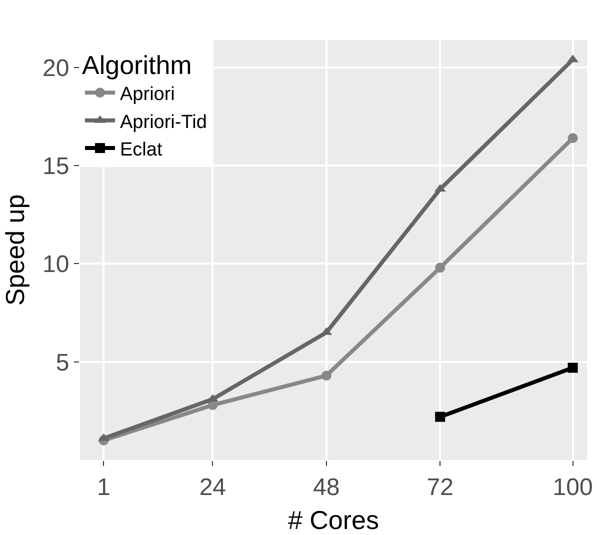  What do you see at coordinates (63, 362) in the screenshot?
I see `y-tick-label: 5` at bounding box center [63, 362].